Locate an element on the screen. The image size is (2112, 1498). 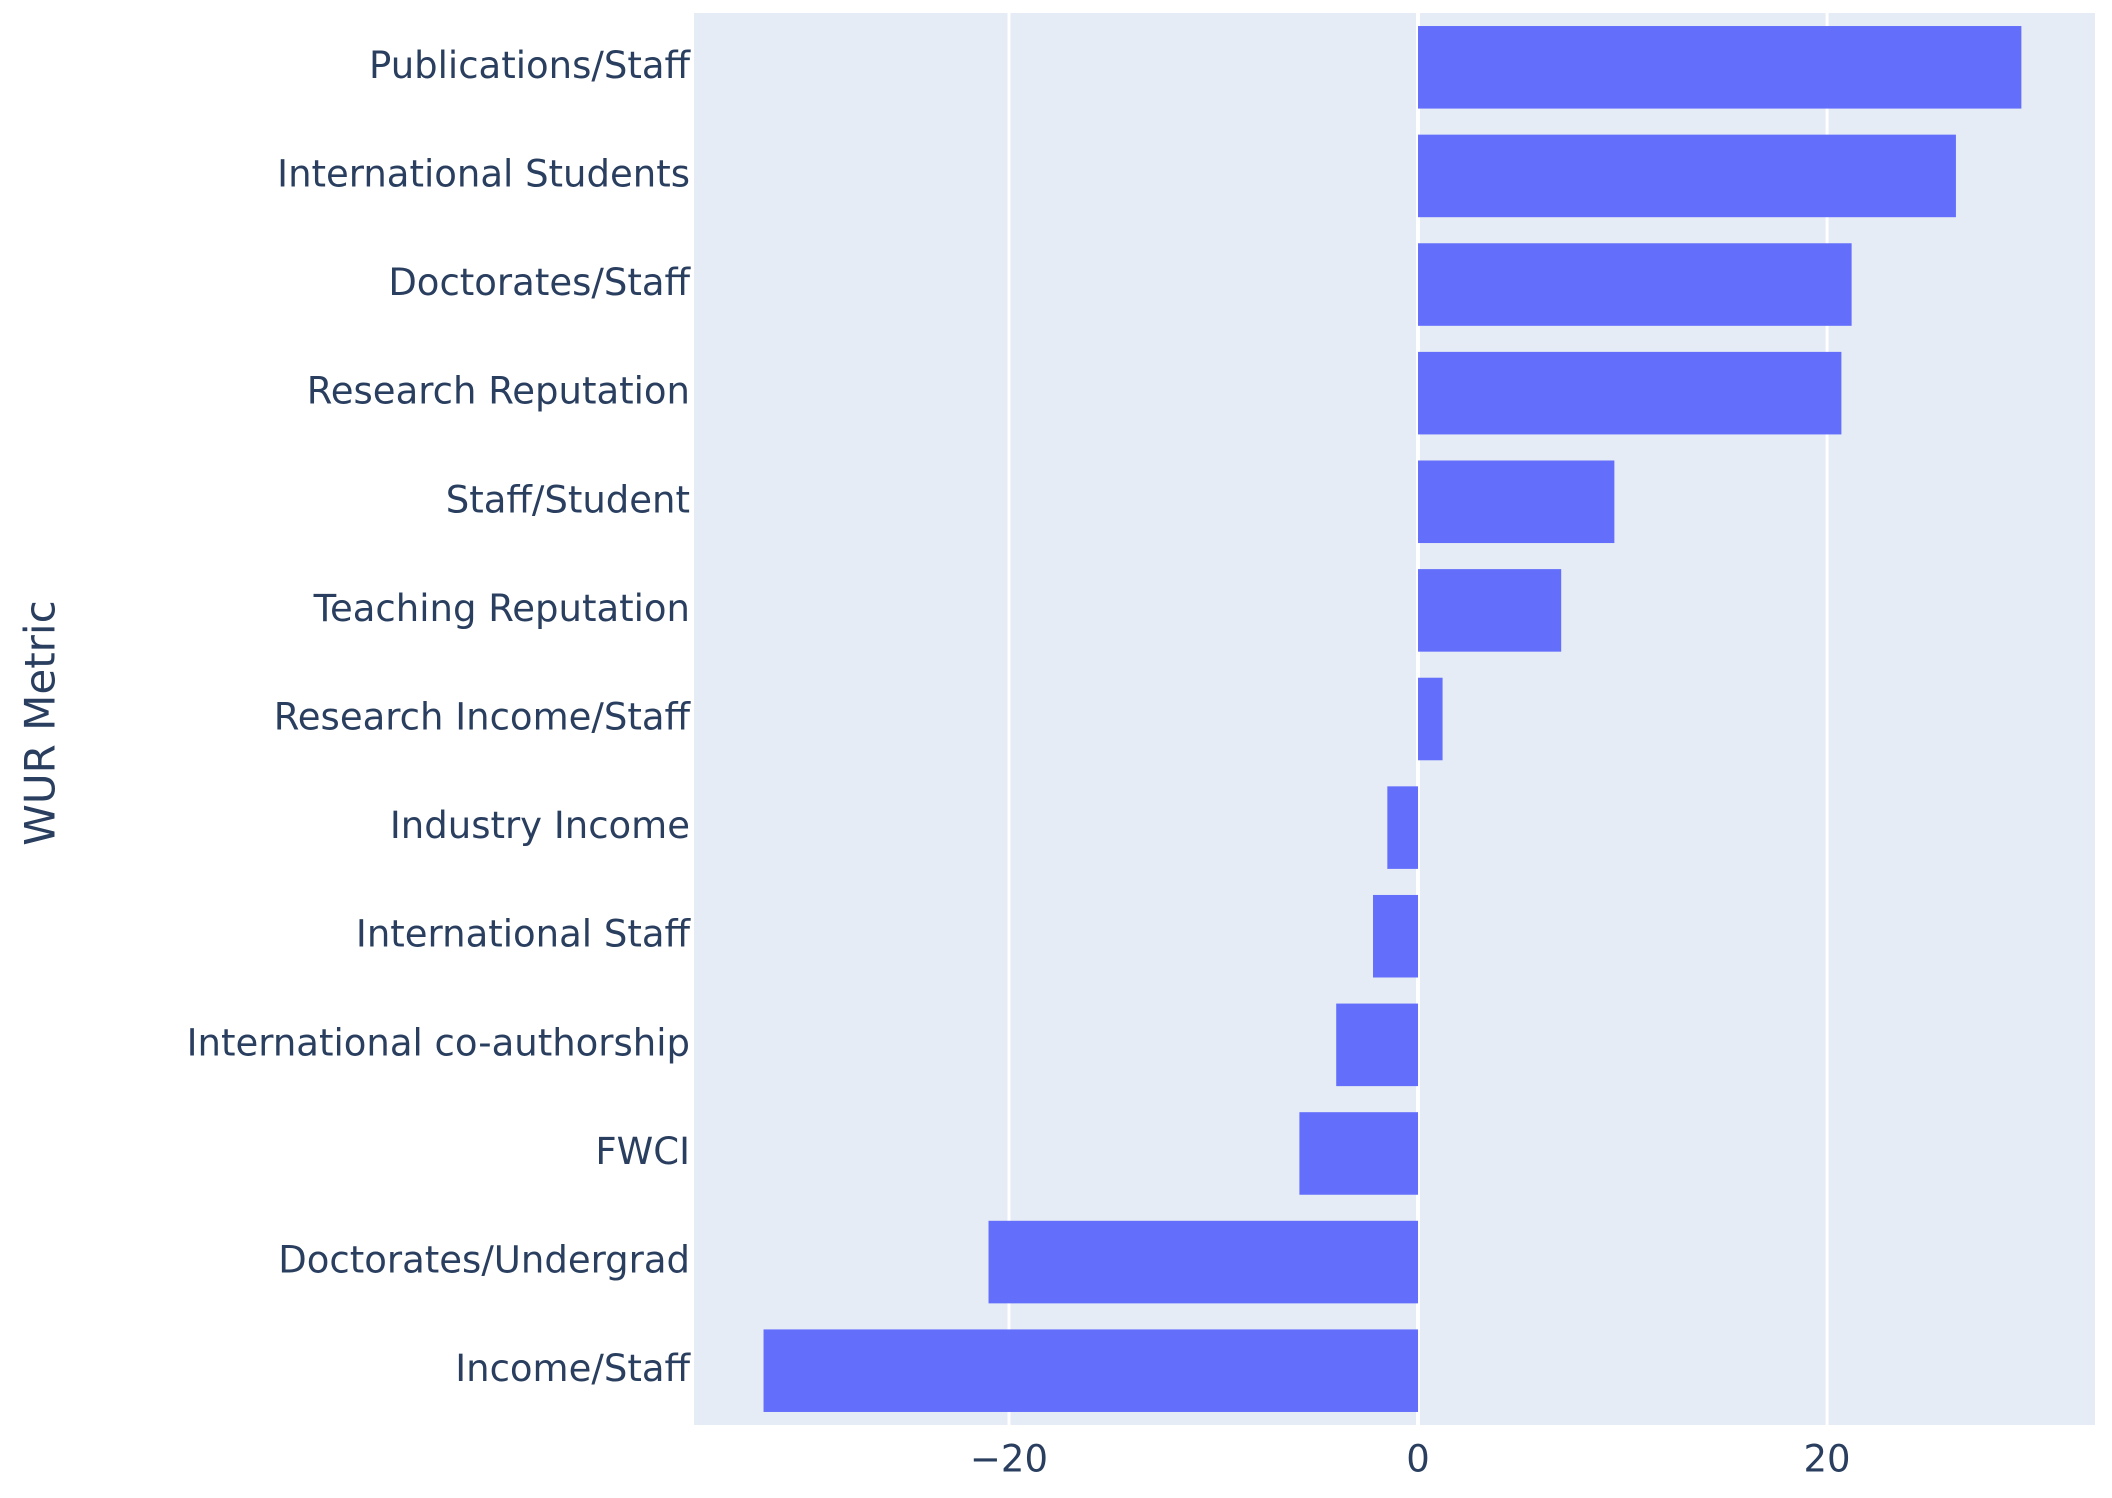
y-tick-label: International co-authorship is located at coordinates (438, 1042).